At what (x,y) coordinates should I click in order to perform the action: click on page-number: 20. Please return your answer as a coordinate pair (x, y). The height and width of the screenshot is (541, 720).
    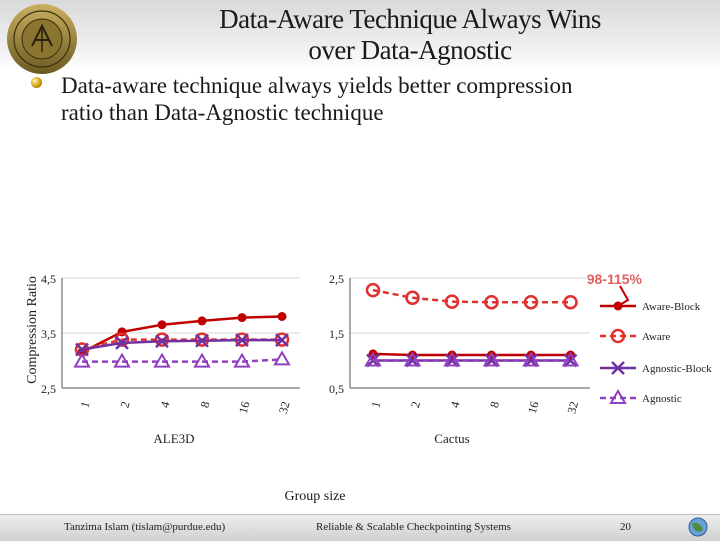
    Looking at the image, I should click on (625, 527).